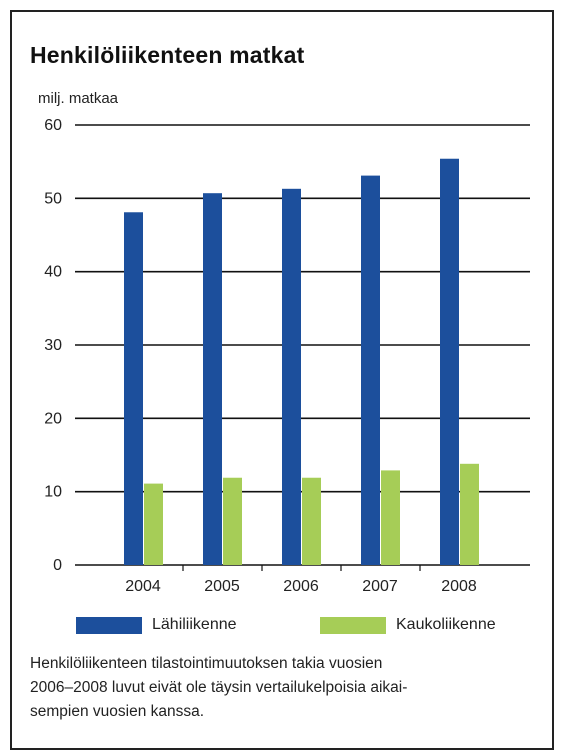 This screenshot has height=750, width=566. What do you see at coordinates (194, 624) in the screenshot?
I see `legend-label-lahiliikenne: Lähiliikenne` at bounding box center [194, 624].